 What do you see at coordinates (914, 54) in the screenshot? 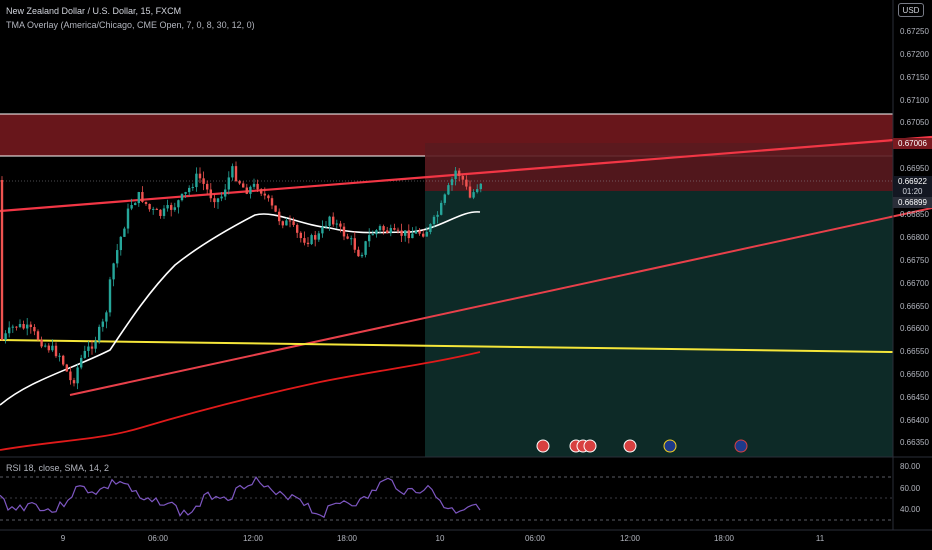
I see `price-tick-label: 0.67200` at bounding box center [914, 54].